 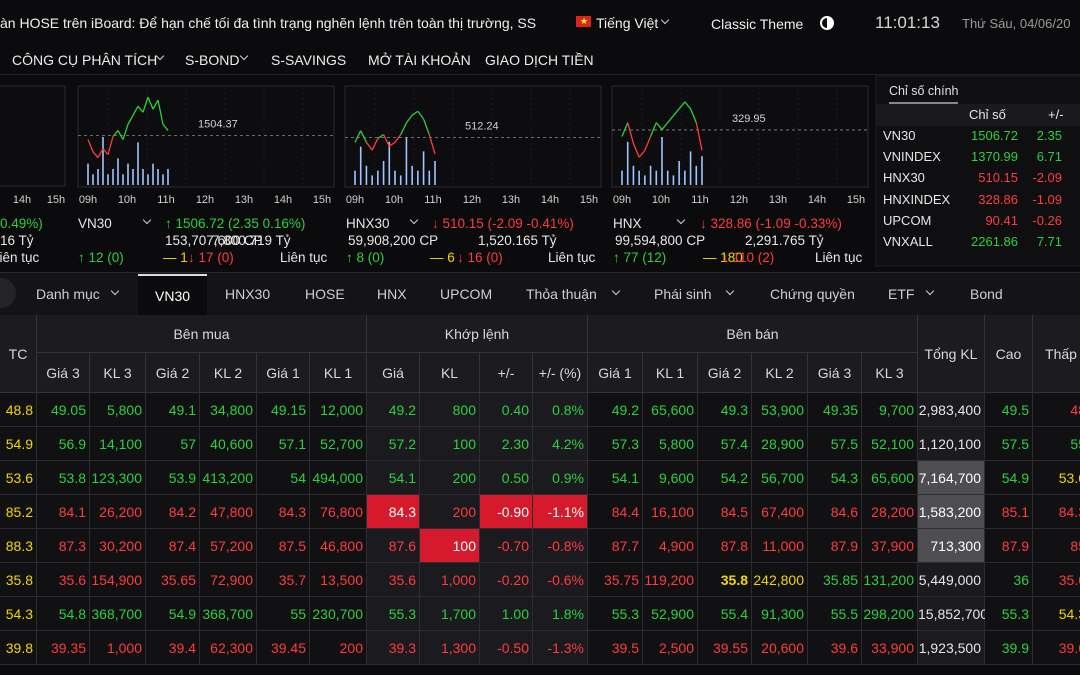 I want to click on table-cell: 84.4, so click(x=615, y=512).